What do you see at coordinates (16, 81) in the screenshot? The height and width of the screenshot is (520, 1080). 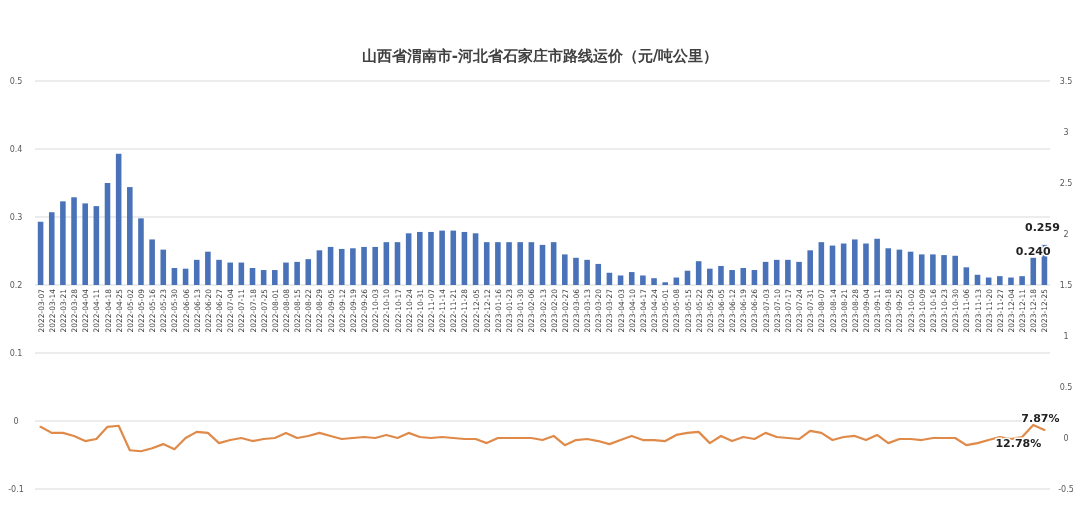 I see `y-tick-label: 0.5` at bounding box center [16, 81].